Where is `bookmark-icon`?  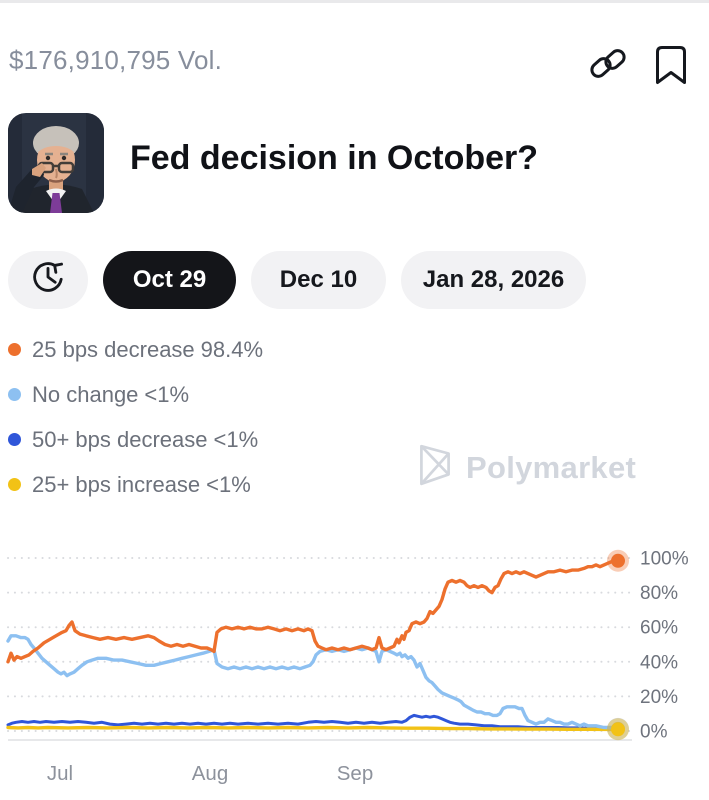 bookmark-icon is located at coordinates (671, 67).